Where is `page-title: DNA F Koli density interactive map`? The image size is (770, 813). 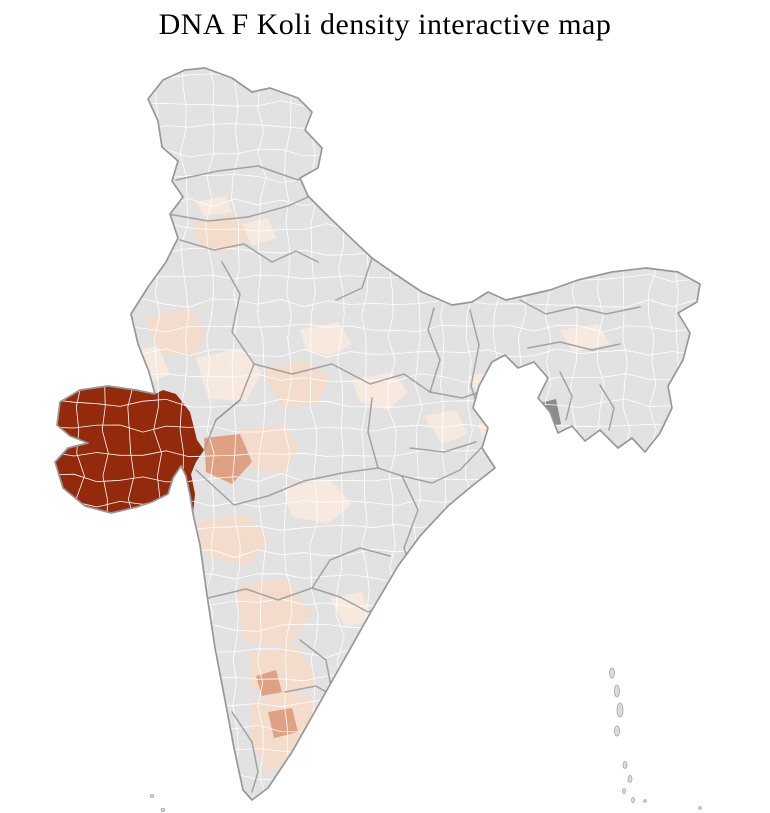 page-title: DNA F Koli density interactive map is located at coordinates (385, 24).